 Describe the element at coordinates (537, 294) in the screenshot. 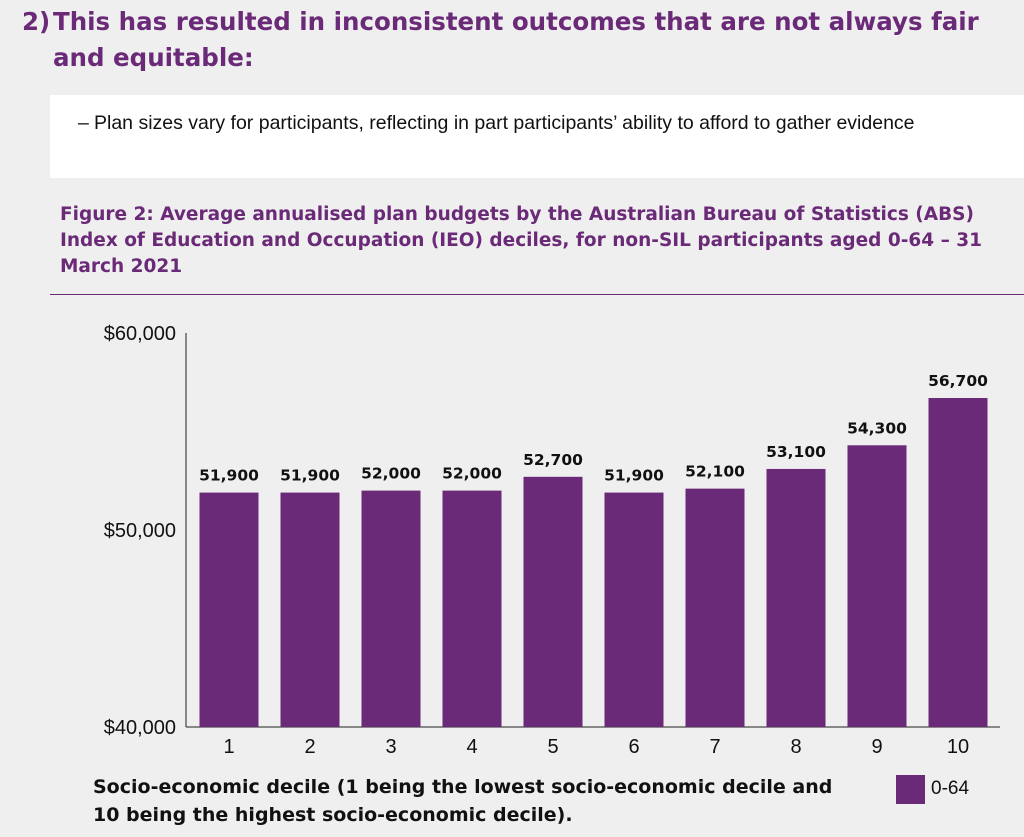

I see `figure-title-rule` at that location.